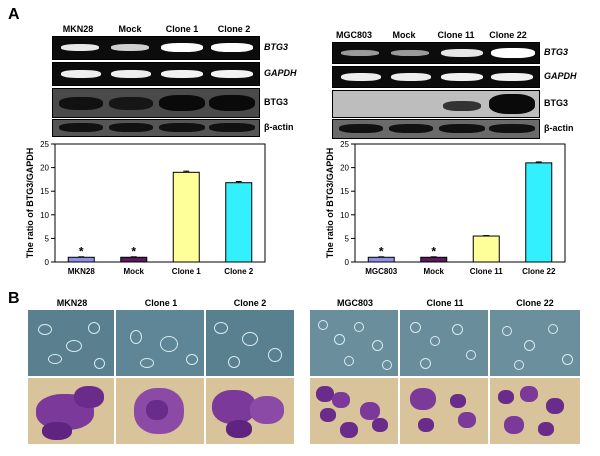  What do you see at coordinates (436, 53) in the screenshot?
I see `right-btg3-pcr-gel` at bounding box center [436, 53].